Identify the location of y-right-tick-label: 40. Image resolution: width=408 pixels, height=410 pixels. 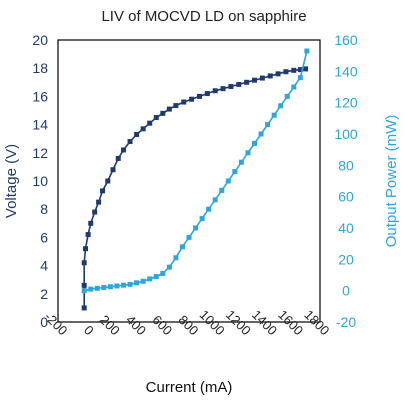
(346, 228).